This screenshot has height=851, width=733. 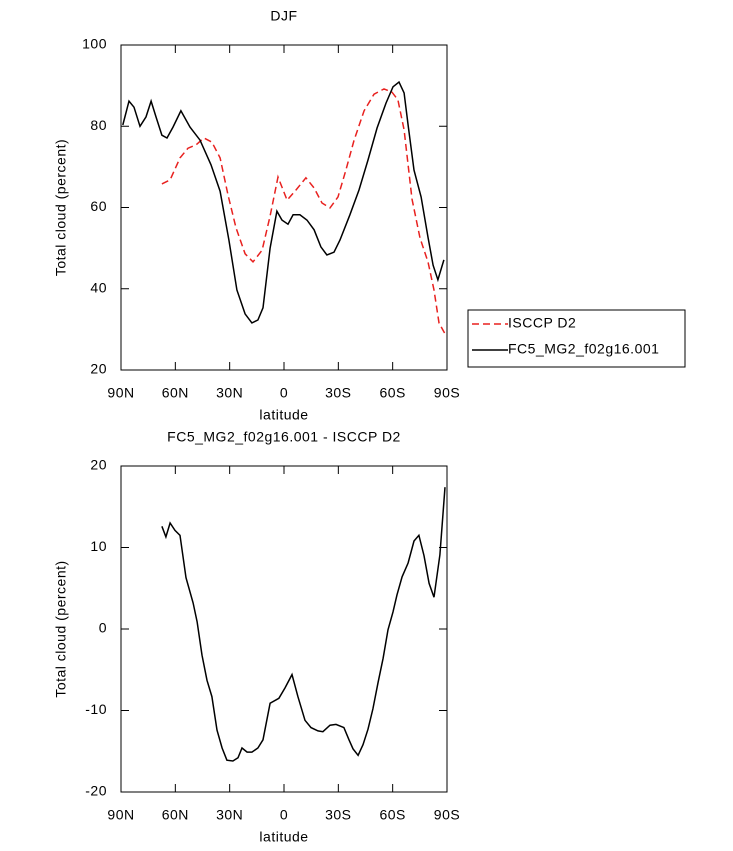 I want to click on y-tick-label: 80, so click(x=98, y=125).